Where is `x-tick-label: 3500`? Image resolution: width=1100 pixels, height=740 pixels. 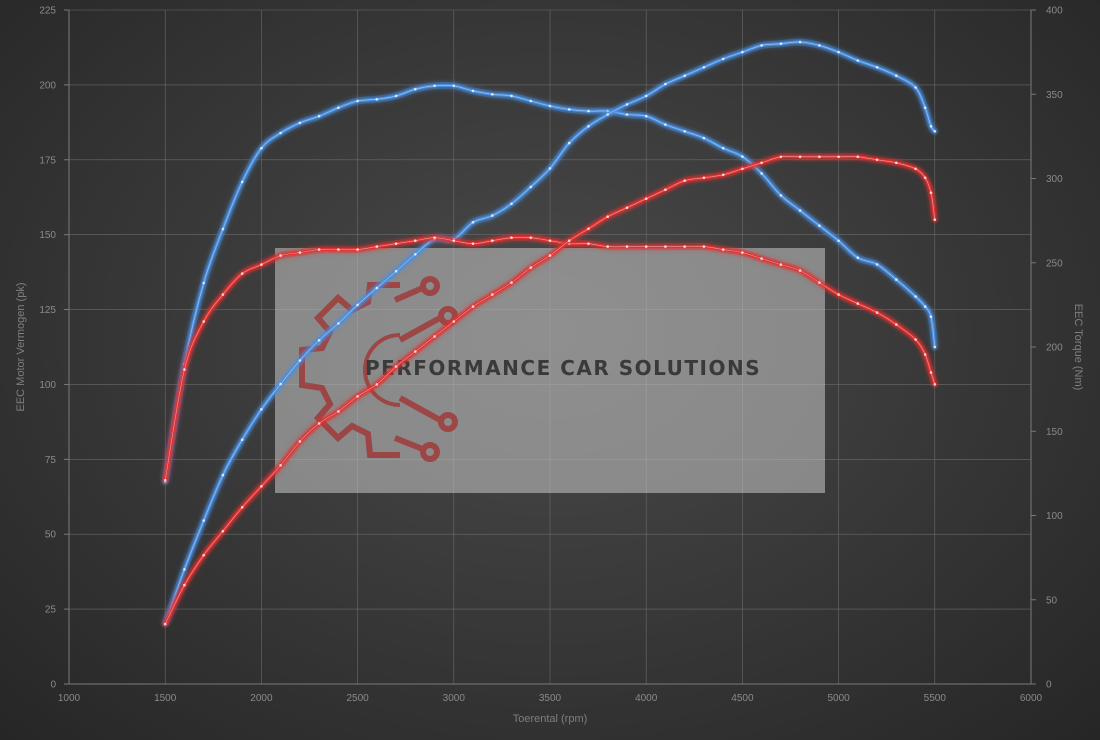 x-tick-label: 3500 is located at coordinates (550, 698).